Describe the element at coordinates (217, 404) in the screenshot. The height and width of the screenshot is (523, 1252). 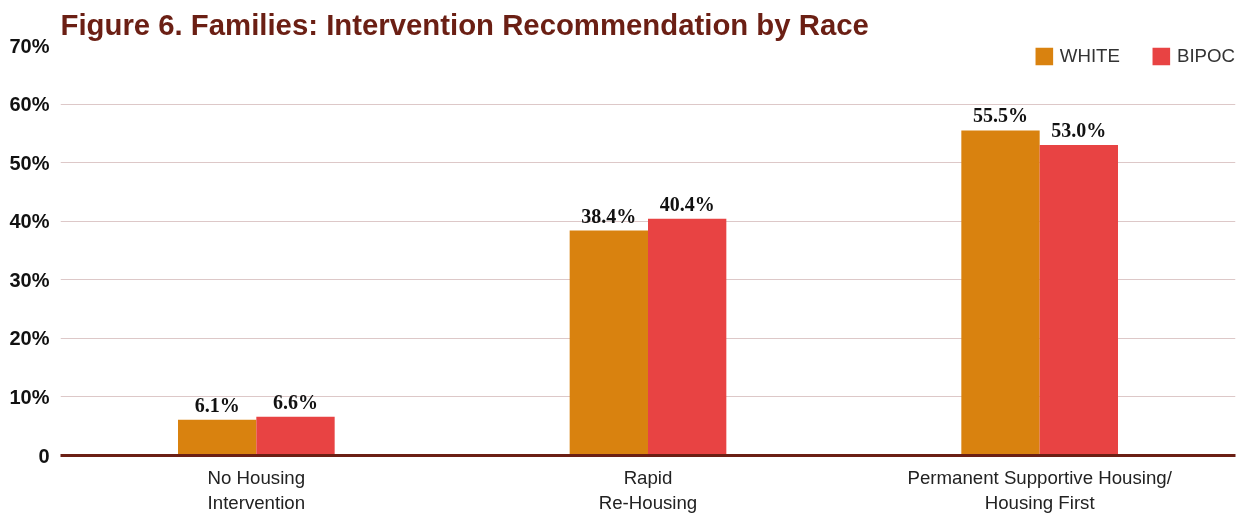
I see `data-label: 6.1%` at that location.